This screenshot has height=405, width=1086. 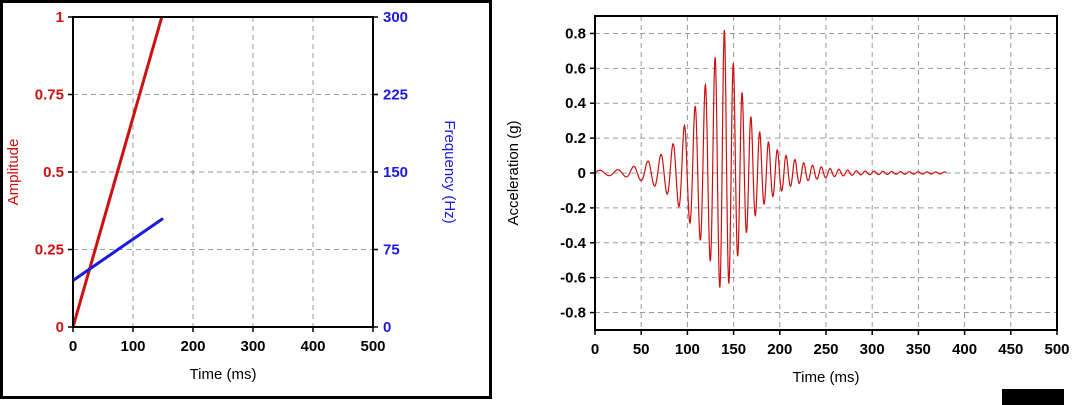 I want to click on frequency-line, so click(x=118, y=249).